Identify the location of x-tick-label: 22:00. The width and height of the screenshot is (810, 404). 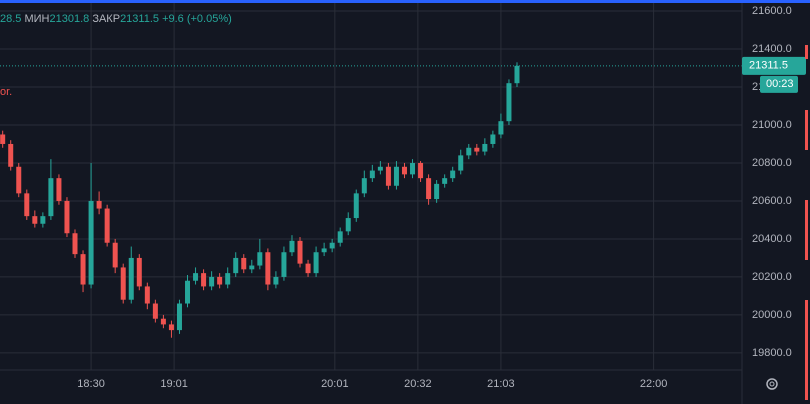
(654, 384).